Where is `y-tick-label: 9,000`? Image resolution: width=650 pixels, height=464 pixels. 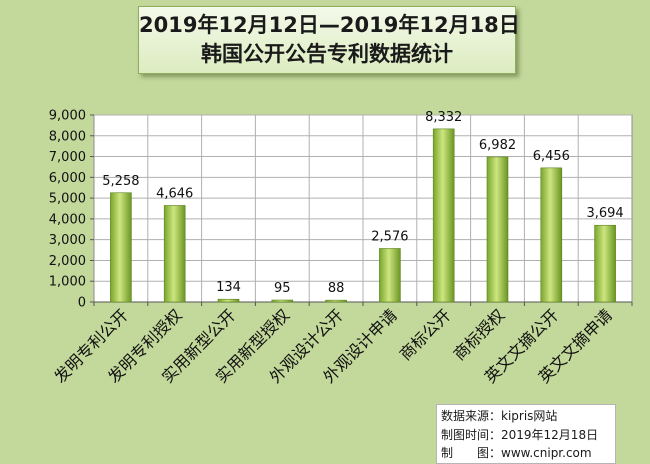
y-tick-label: 9,000 is located at coordinates (67, 116).